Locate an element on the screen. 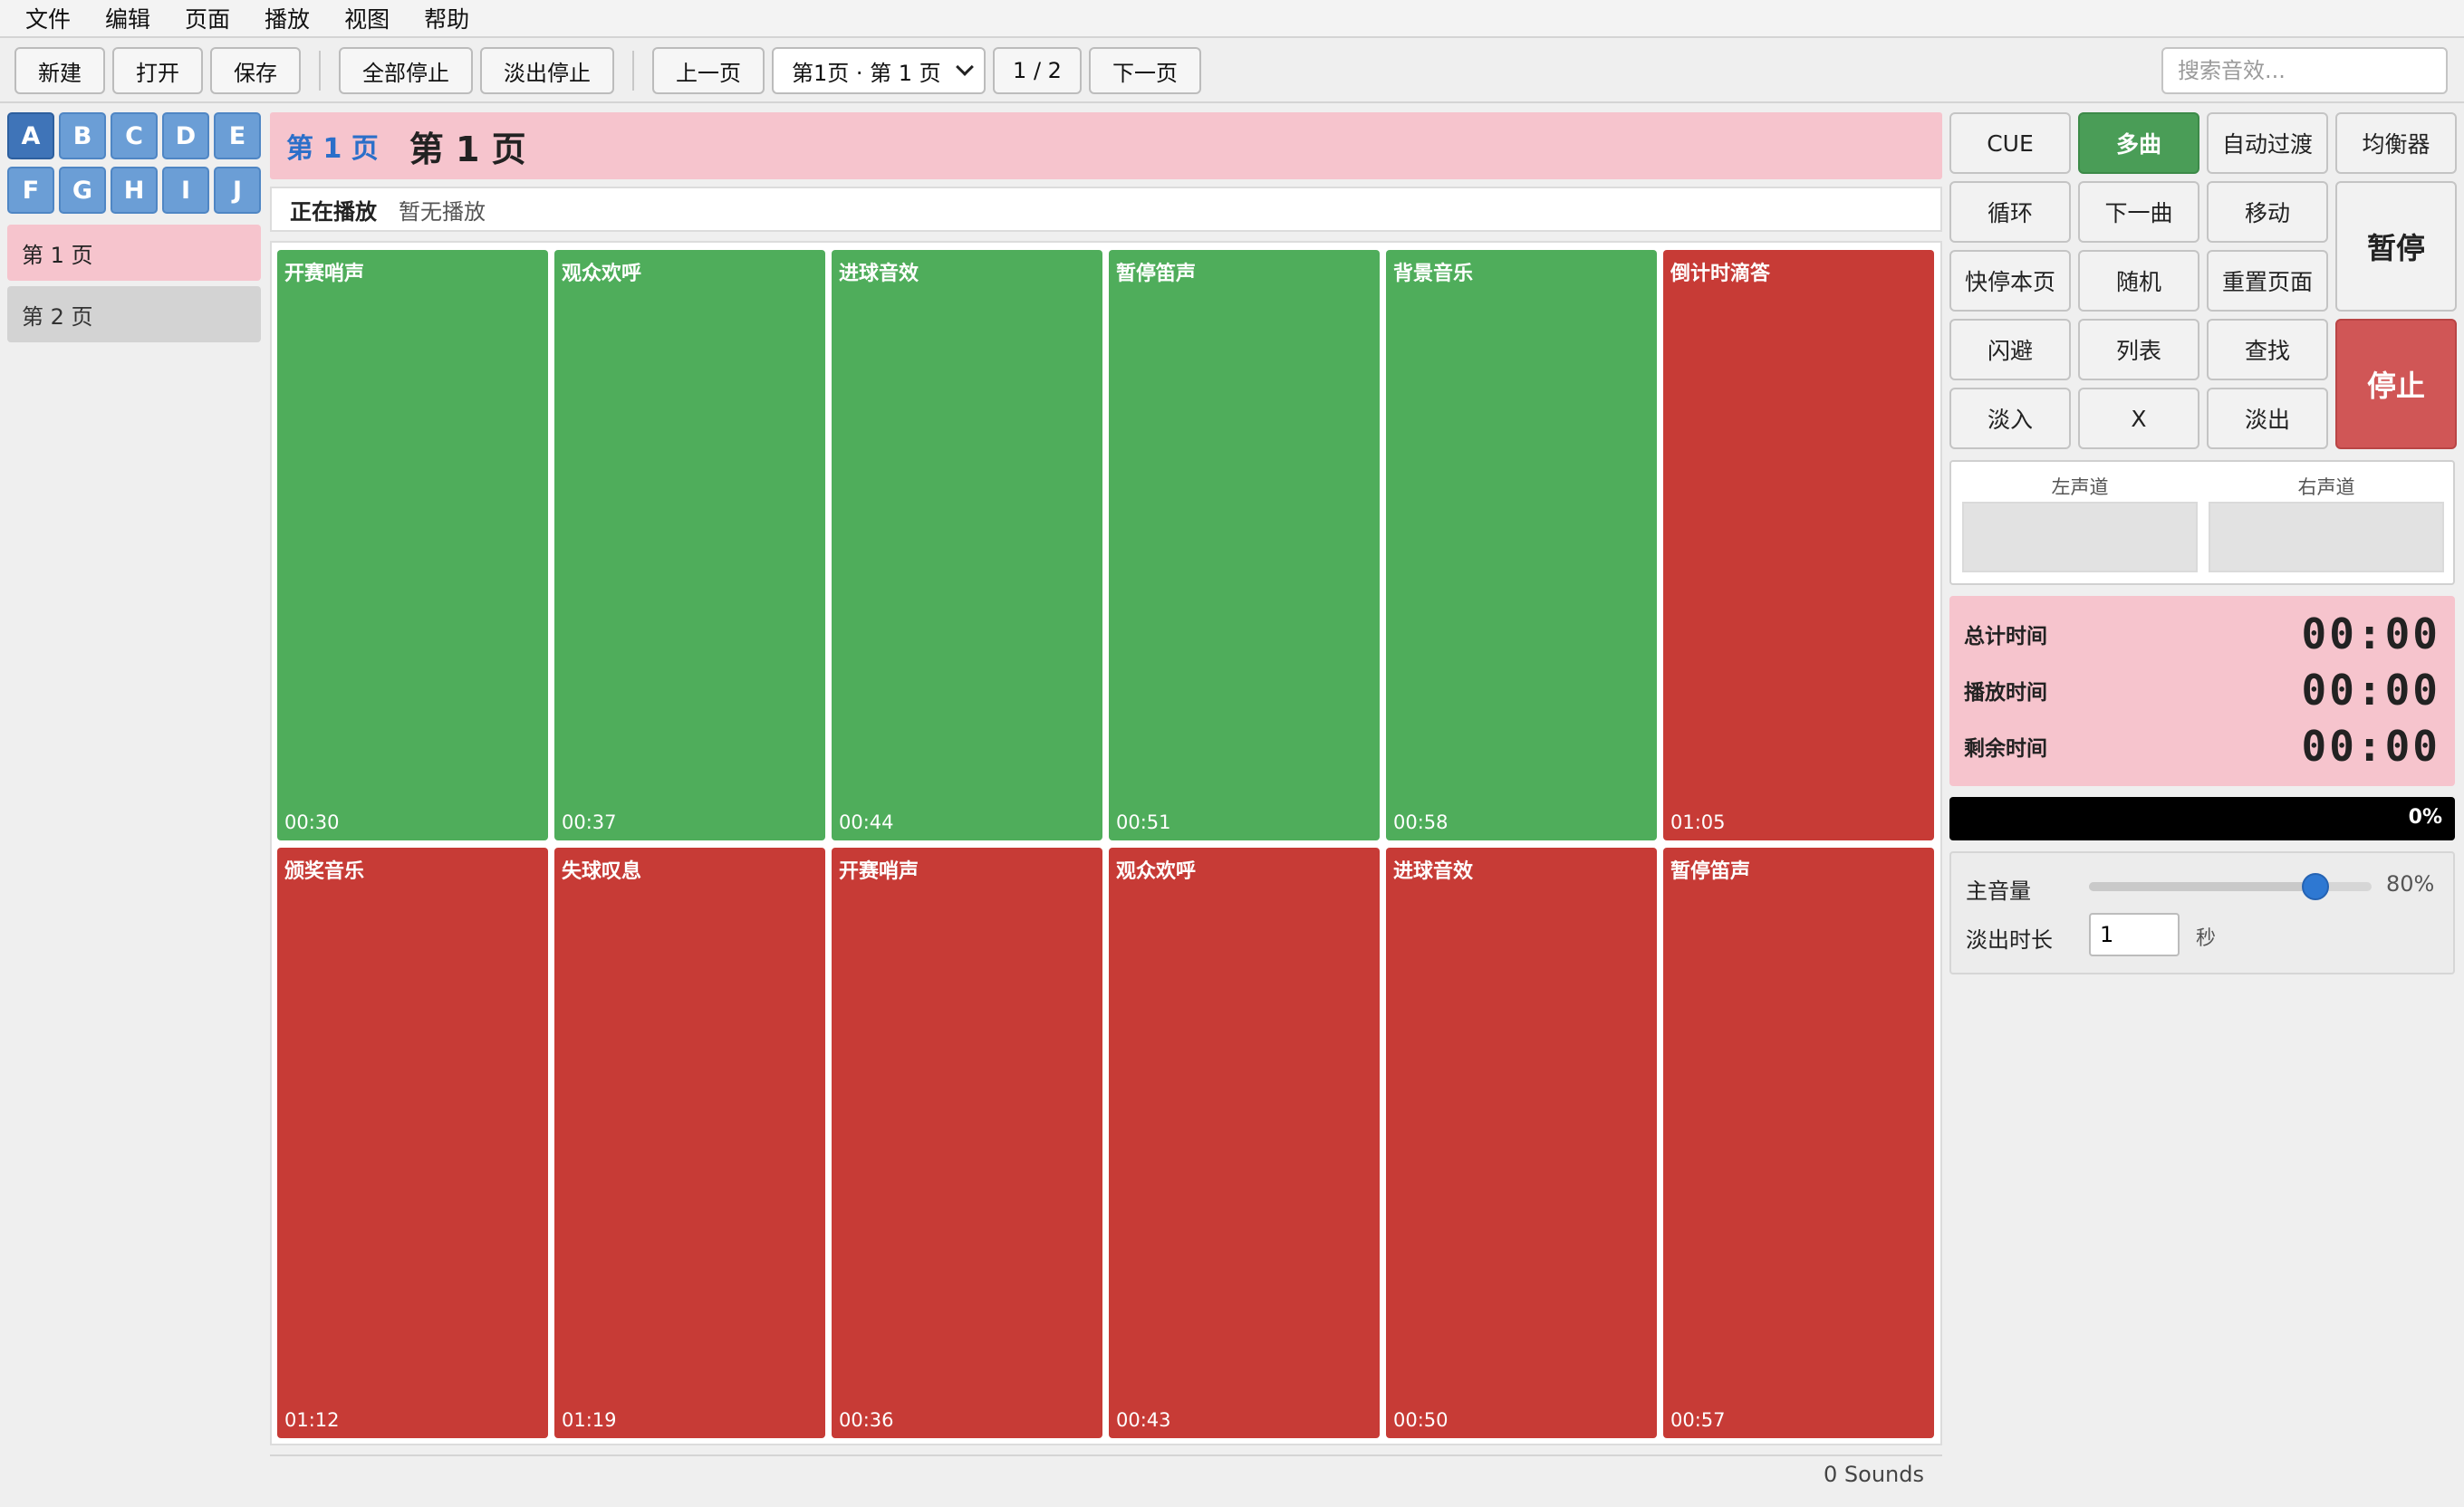  left-channel-meter is located at coordinates (2080, 537).